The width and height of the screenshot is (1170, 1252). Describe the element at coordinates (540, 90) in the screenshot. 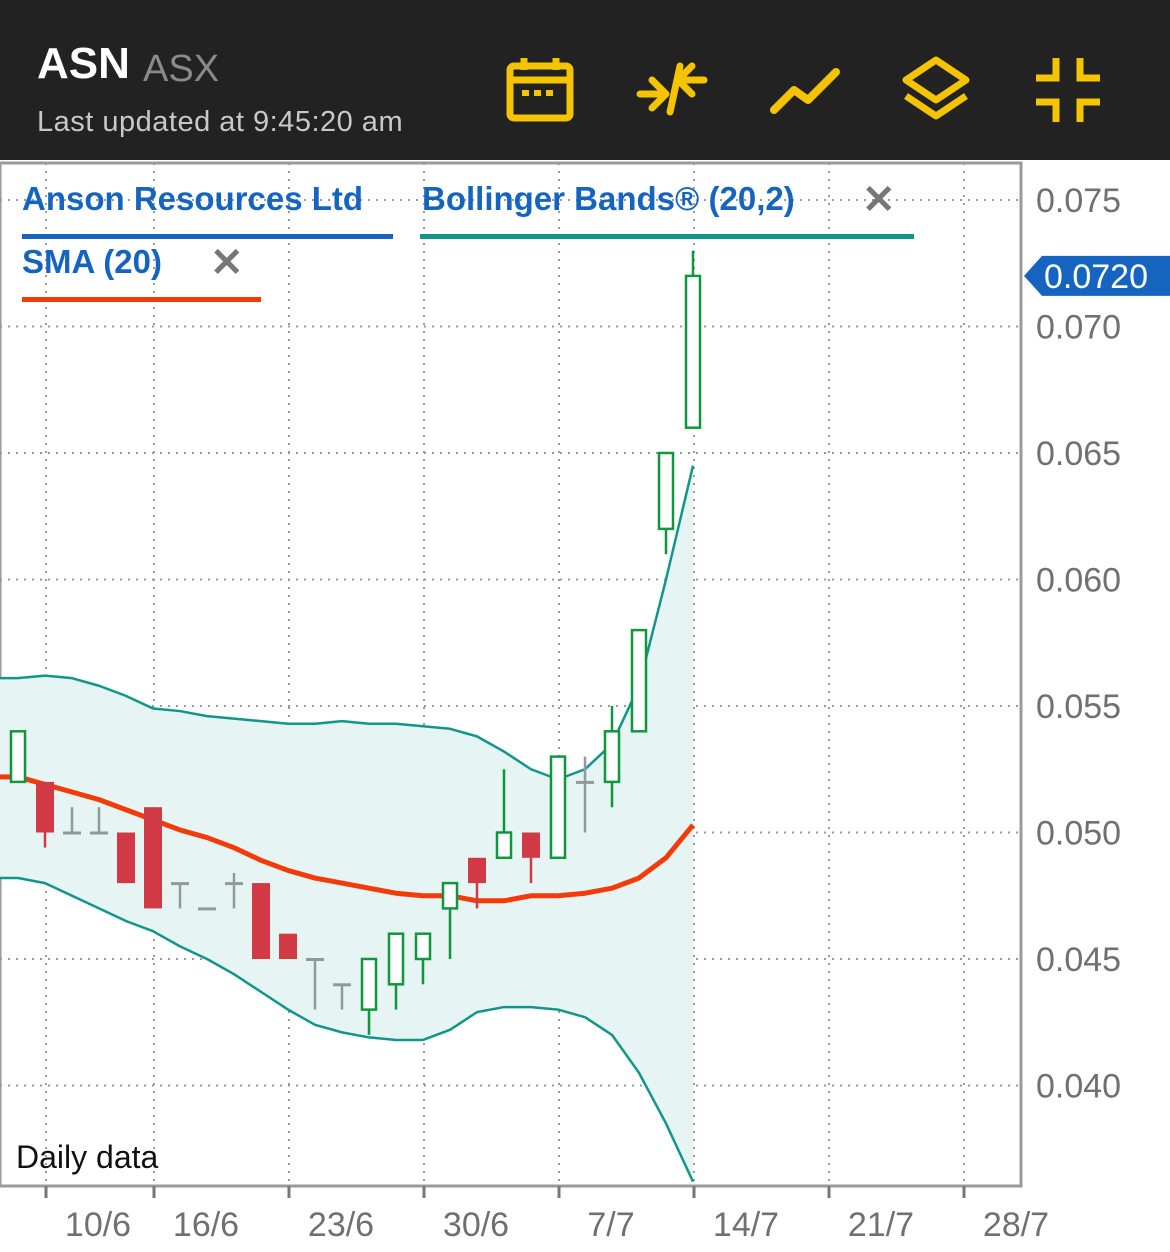

I see `calendar-icon` at that location.